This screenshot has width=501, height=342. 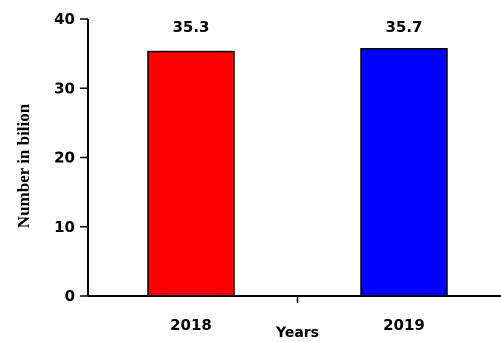 What do you see at coordinates (403, 27) in the screenshot?
I see `data-label-2019: 35.7` at bounding box center [403, 27].